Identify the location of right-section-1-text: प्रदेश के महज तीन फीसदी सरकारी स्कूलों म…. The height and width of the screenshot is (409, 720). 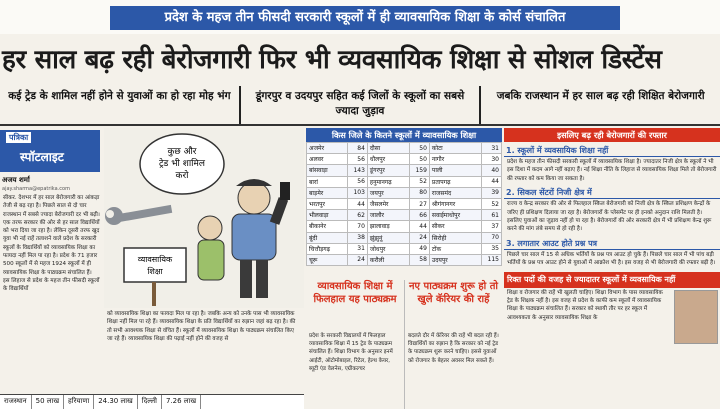
(612, 170).